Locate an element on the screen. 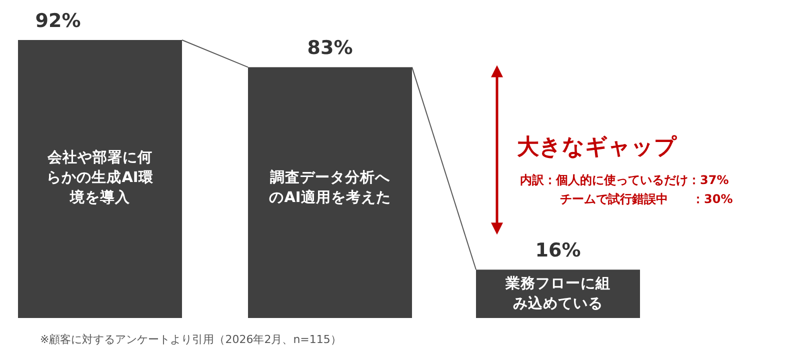  data-label: 83% is located at coordinates (330, 48).